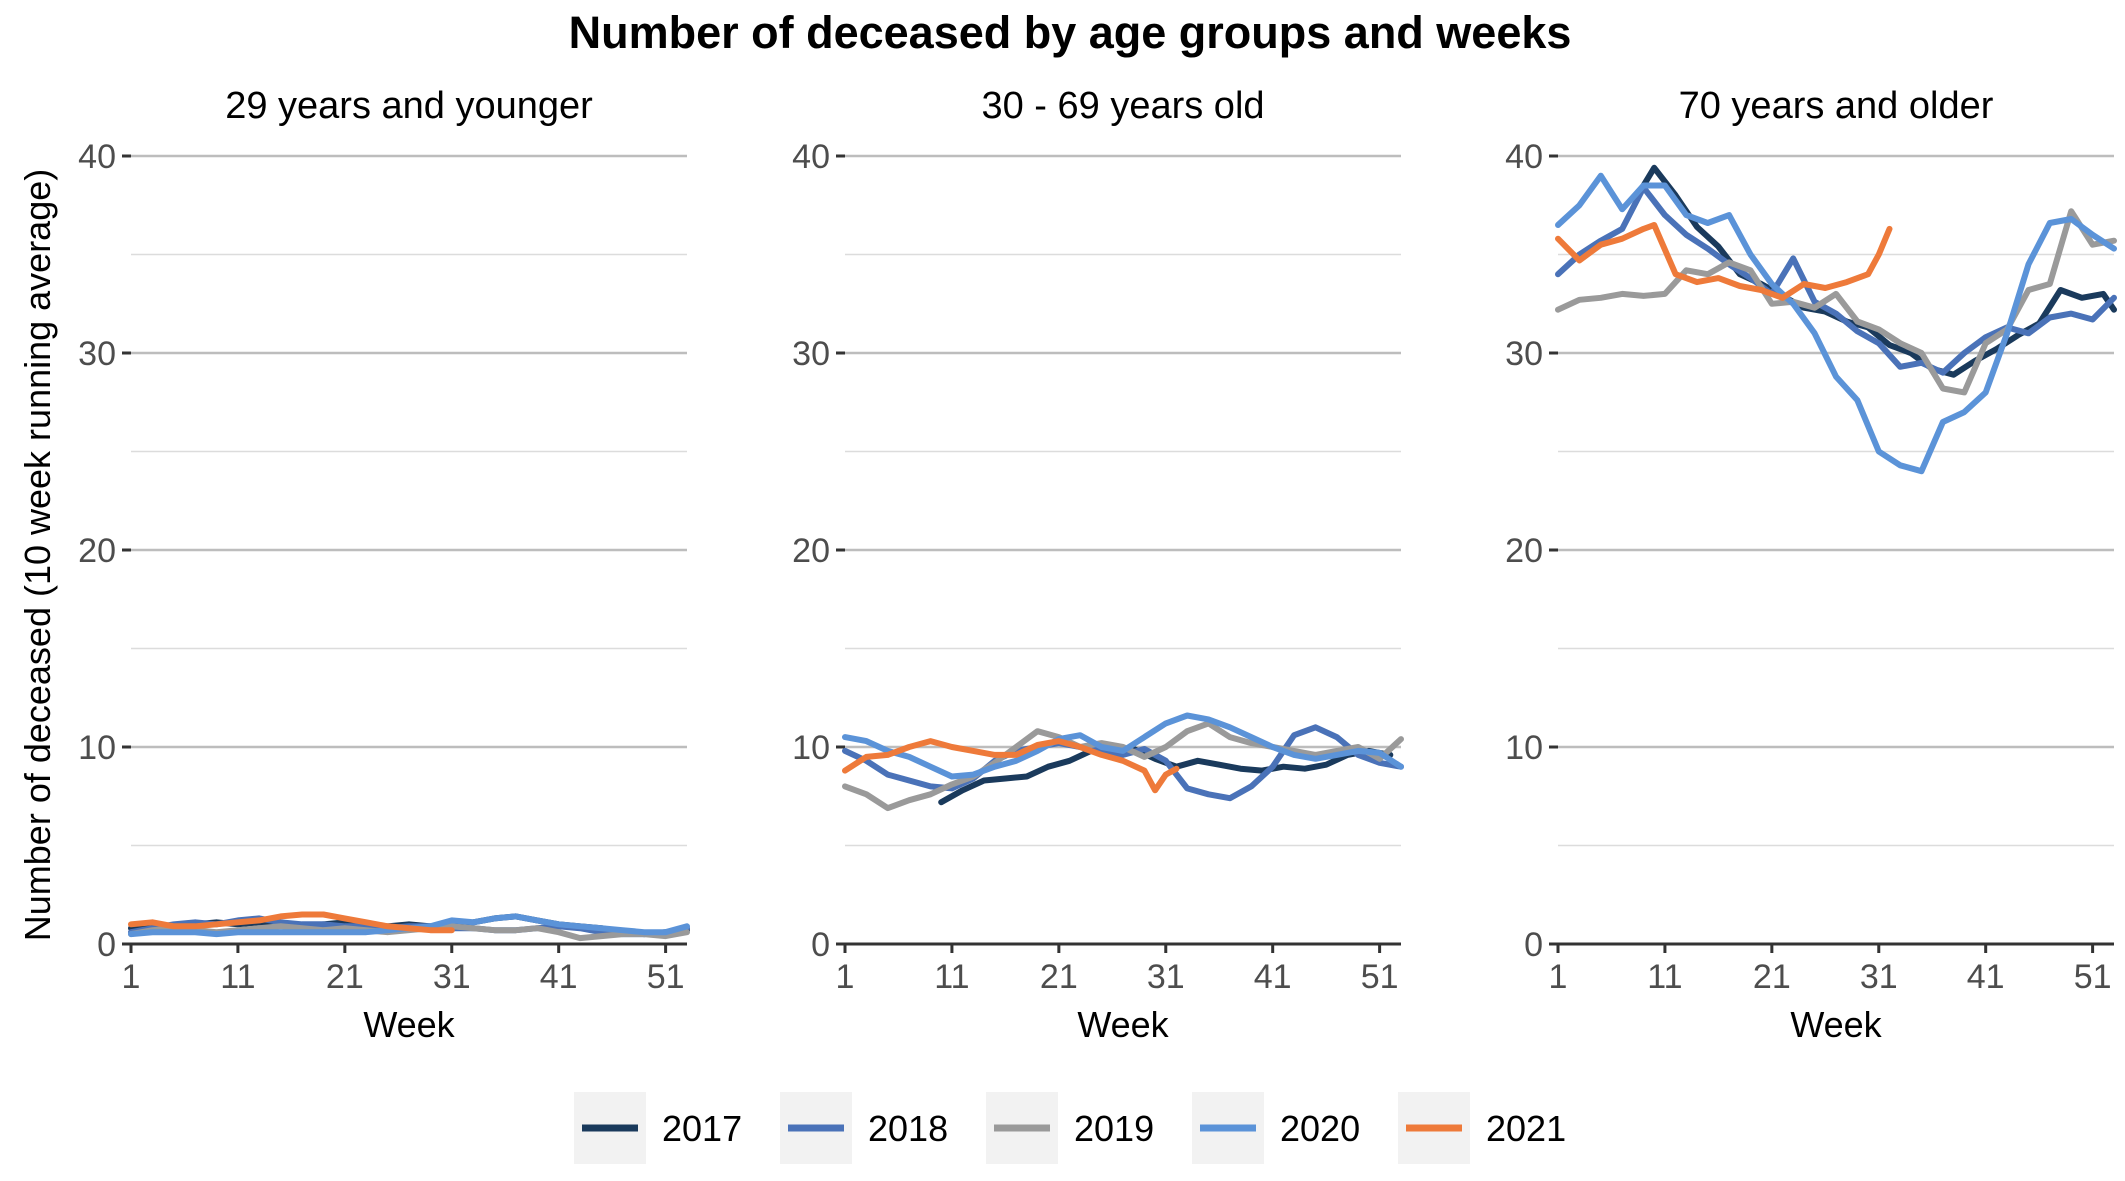 The width and height of the screenshot is (2125, 1181). Describe the element at coordinates (1276, 1128) in the screenshot. I see `legend-item-2020: 2020` at that location.